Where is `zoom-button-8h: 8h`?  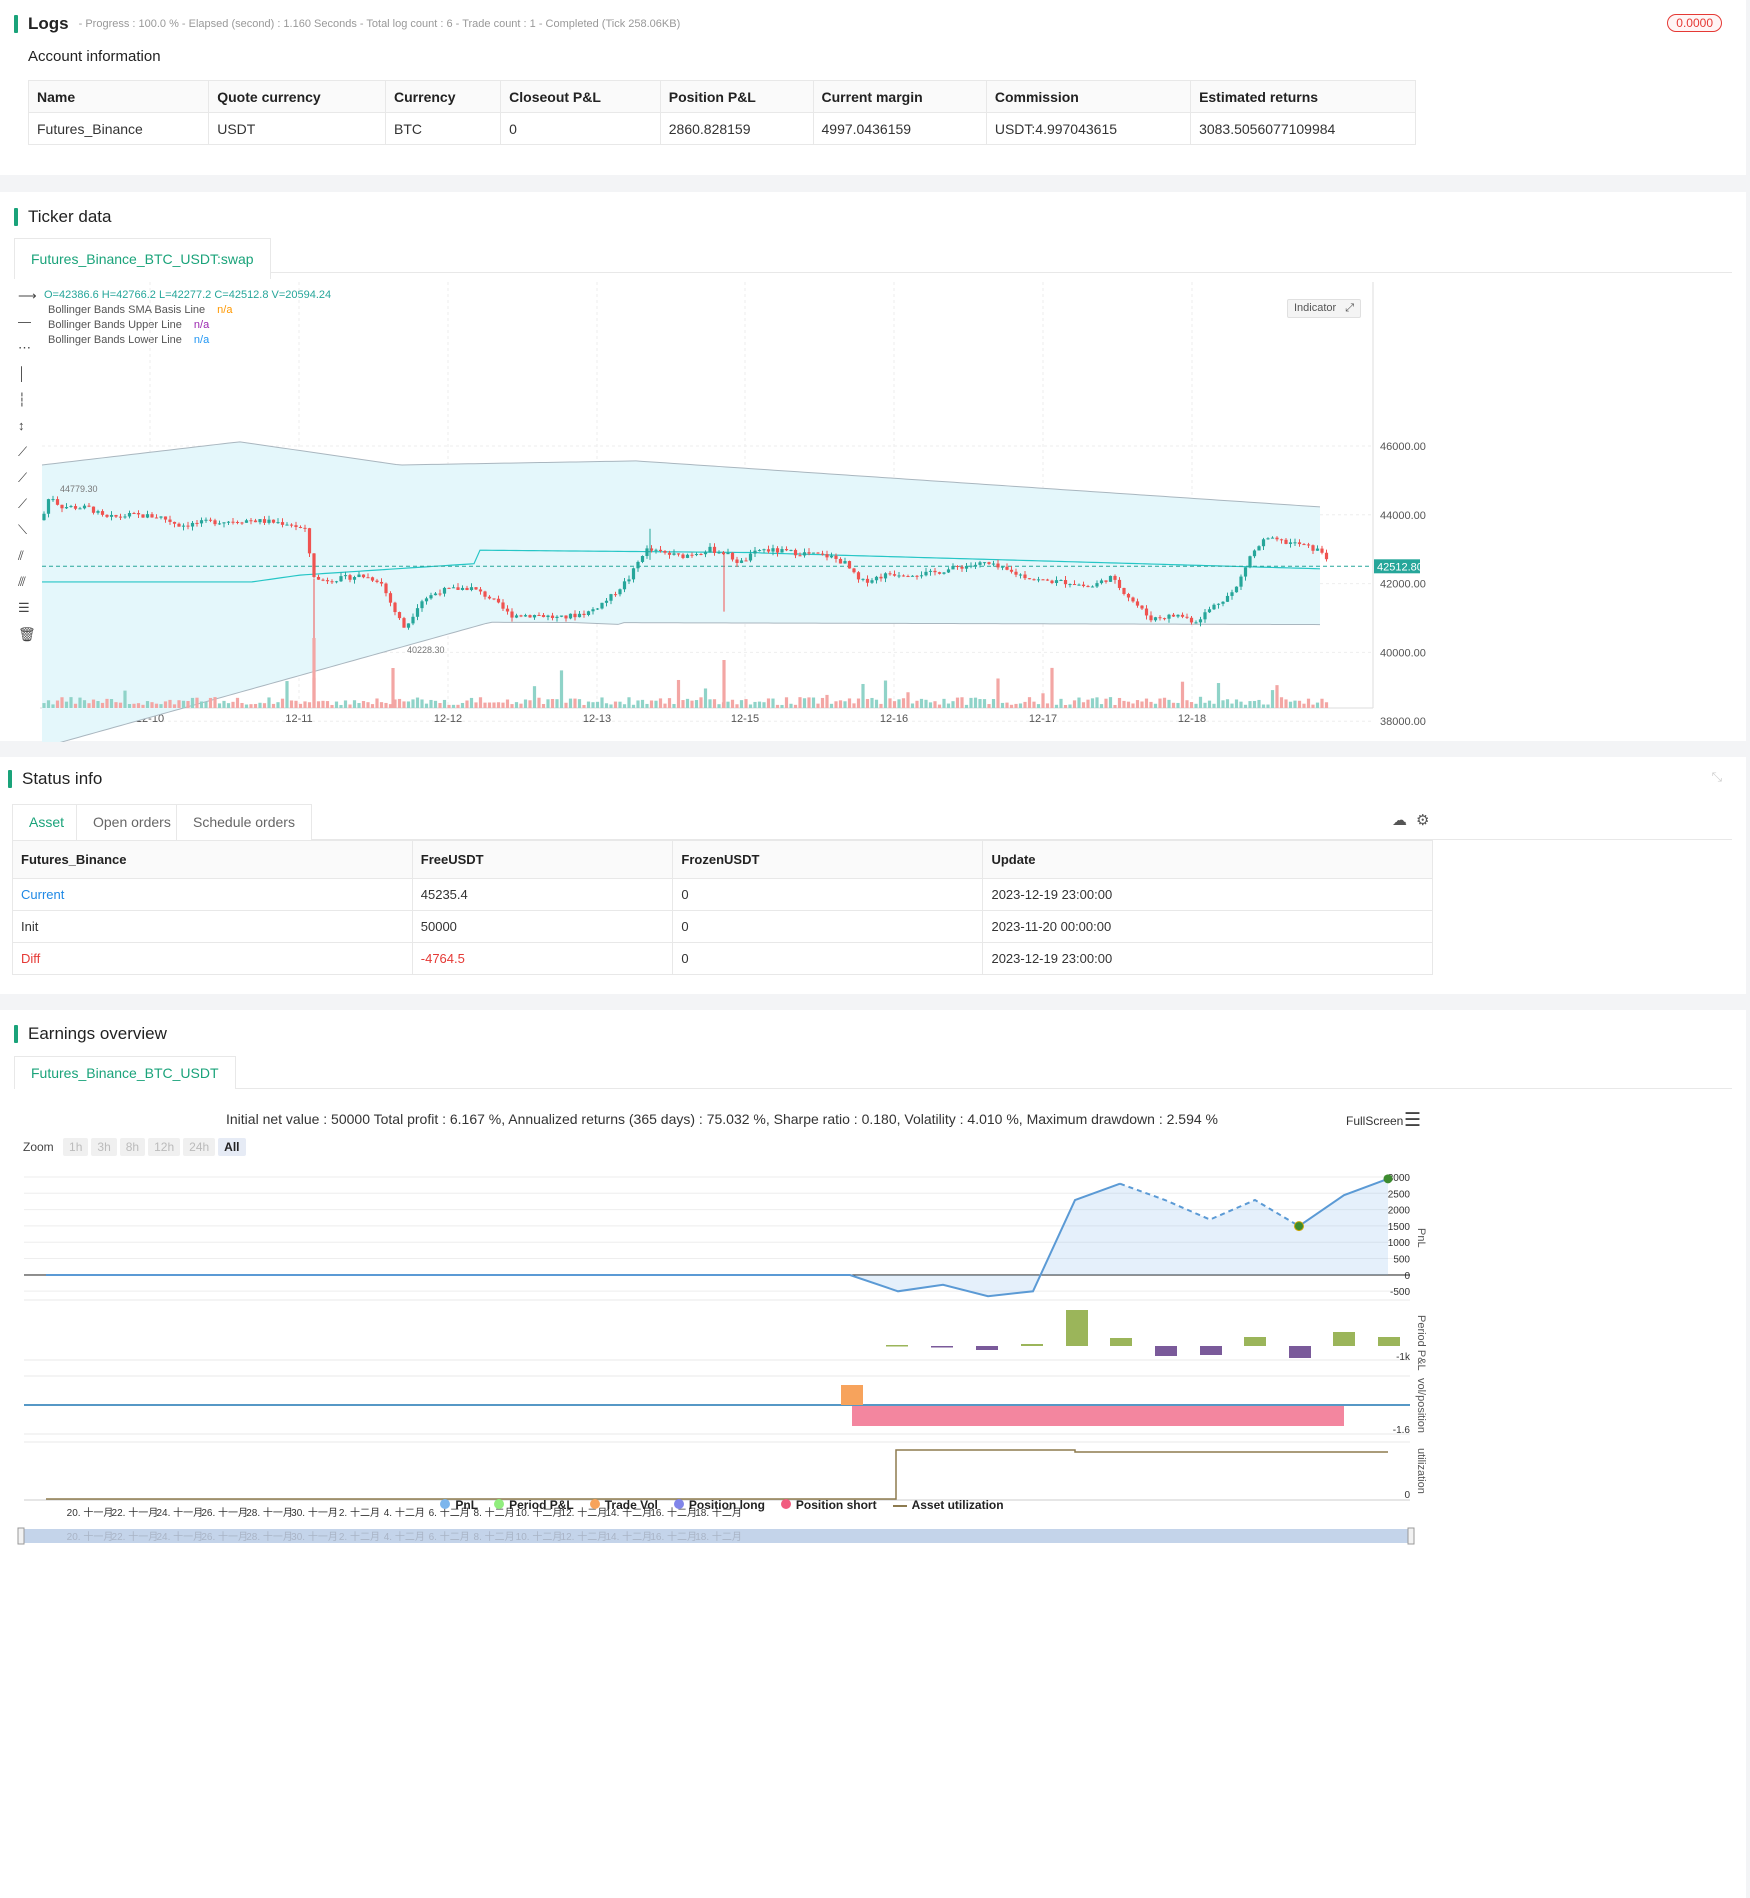 zoom-button-8h: 8h is located at coordinates (132, 1147).